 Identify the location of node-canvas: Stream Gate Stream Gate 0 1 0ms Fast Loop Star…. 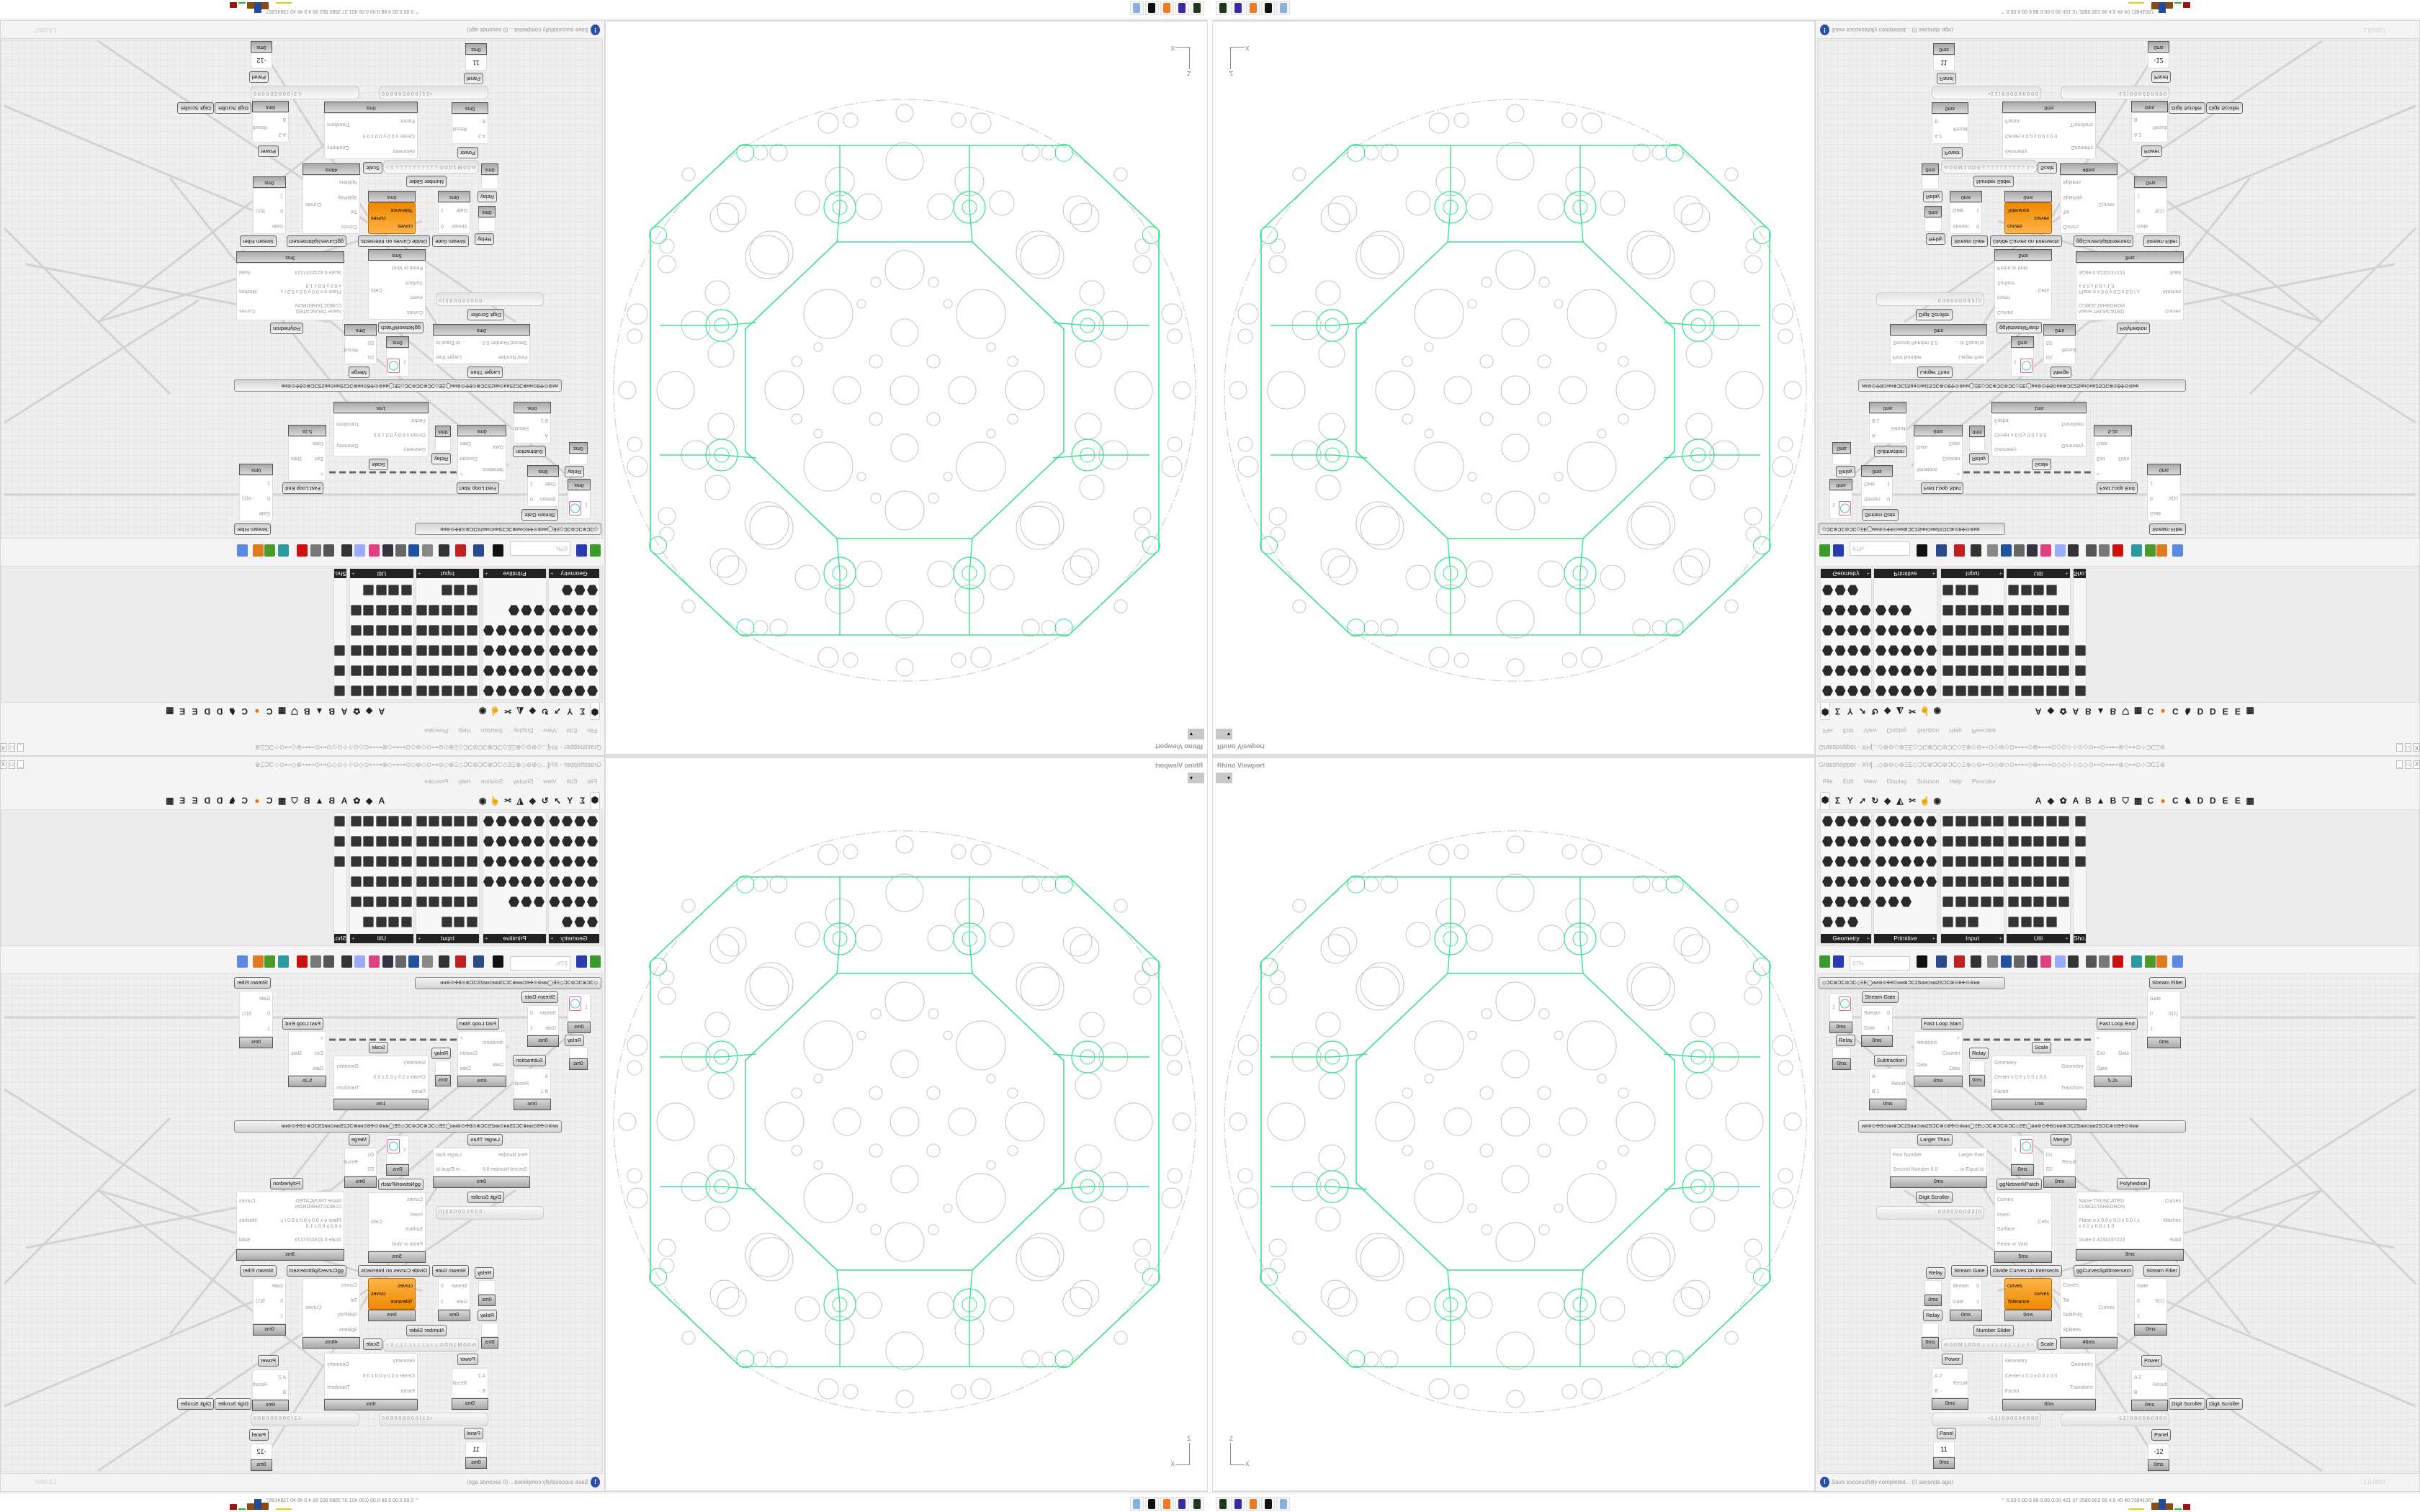
(302, 1222).